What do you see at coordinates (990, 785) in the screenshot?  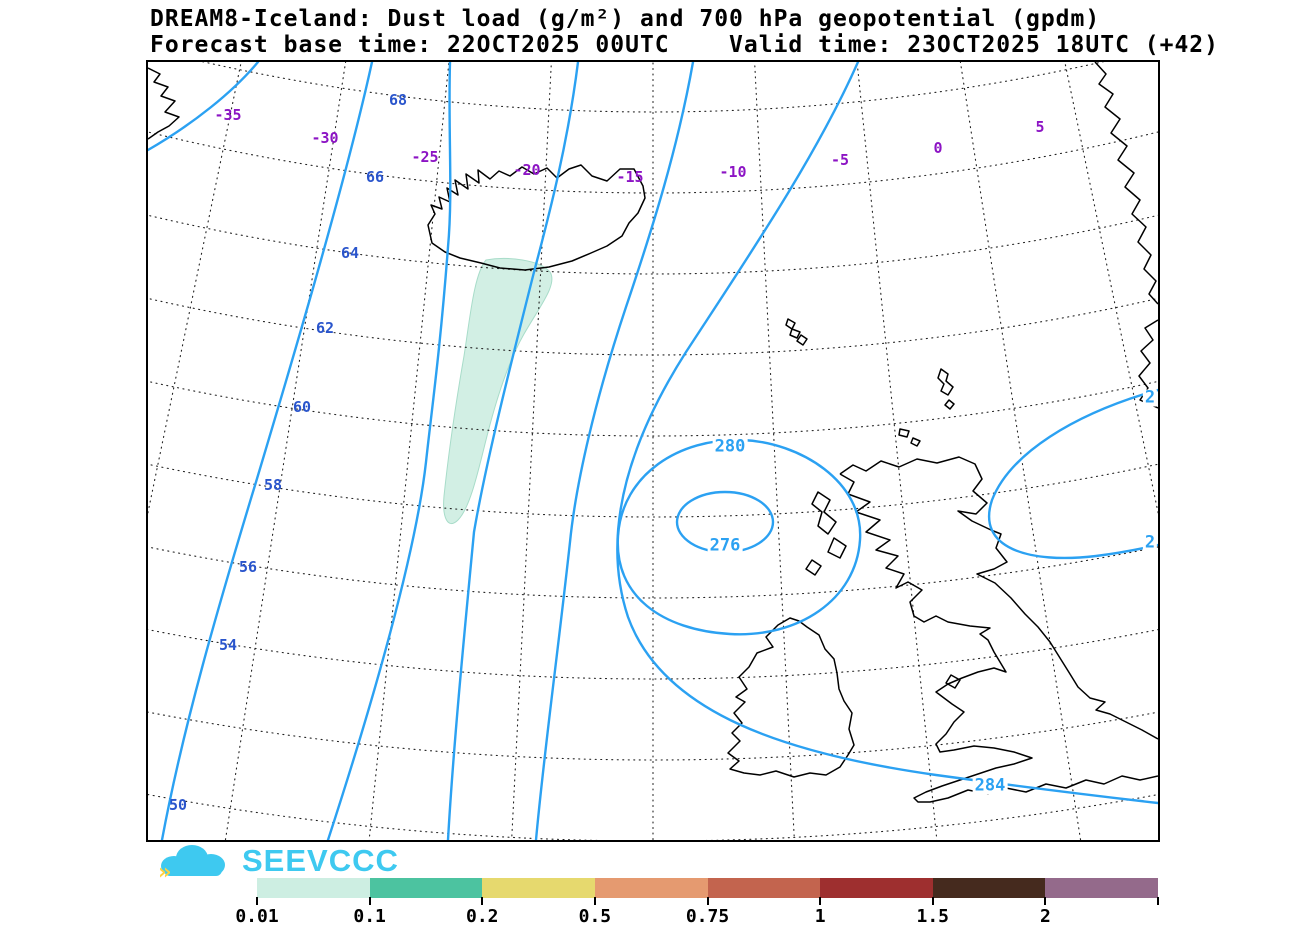 I see `geopotential-contour-label: 284` at bounding box center [990, 785].